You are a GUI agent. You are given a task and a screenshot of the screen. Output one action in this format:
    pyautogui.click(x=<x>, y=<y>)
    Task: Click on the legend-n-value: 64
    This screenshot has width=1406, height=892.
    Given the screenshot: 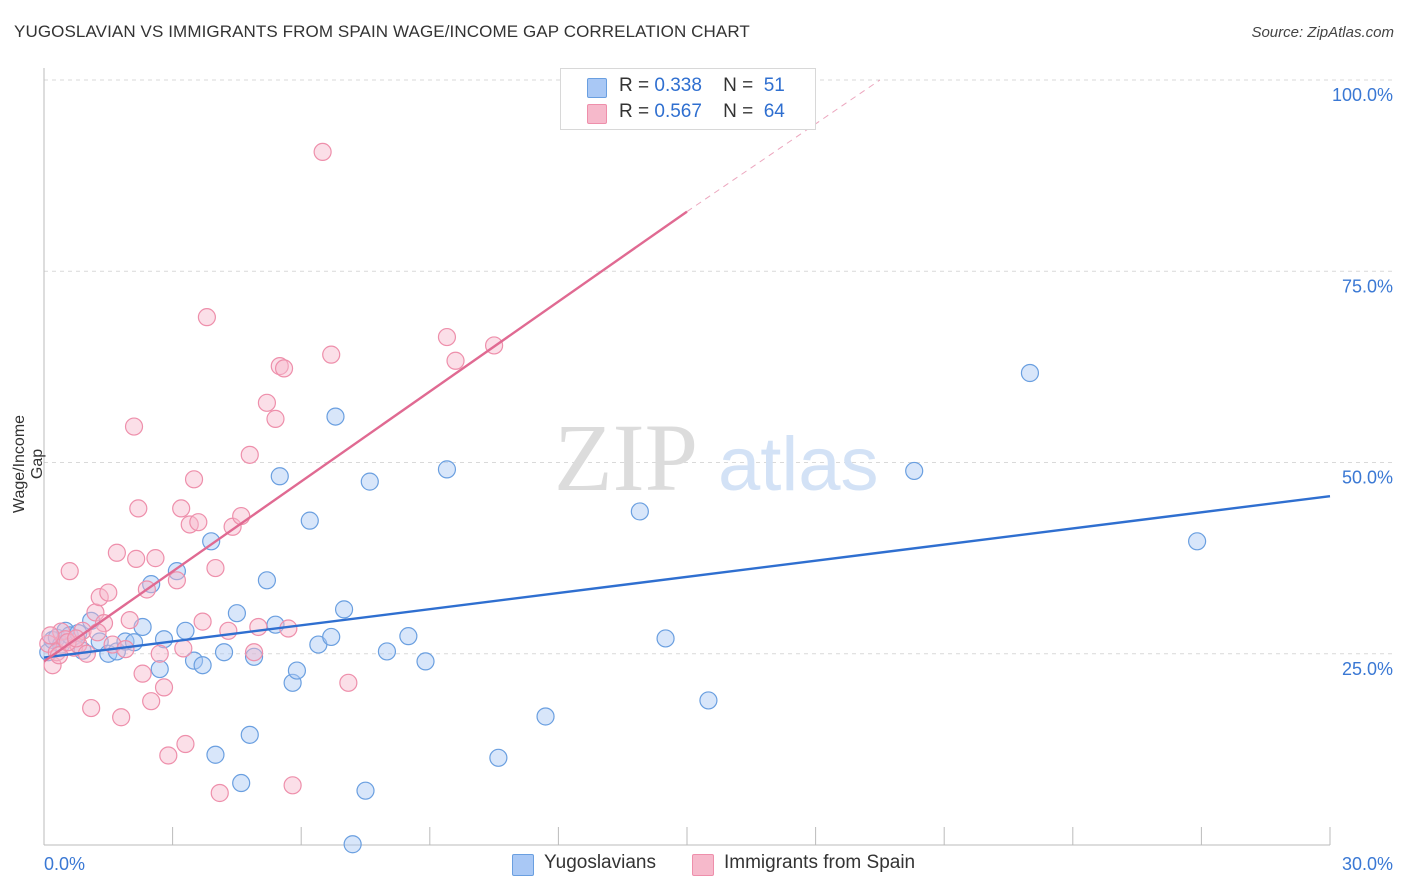 What is the action you would take?
    pyautogui.click(x=774, y=111)
    